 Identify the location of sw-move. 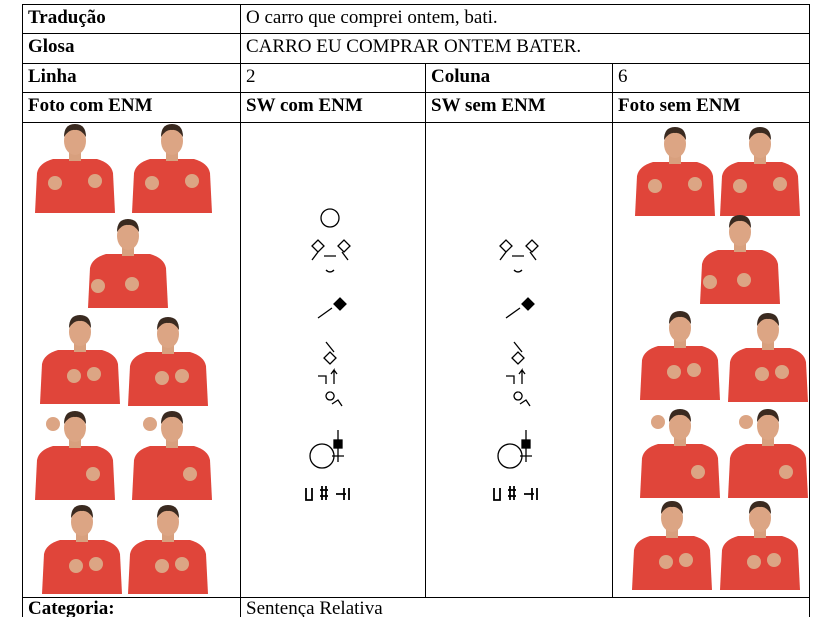
(518, 374).